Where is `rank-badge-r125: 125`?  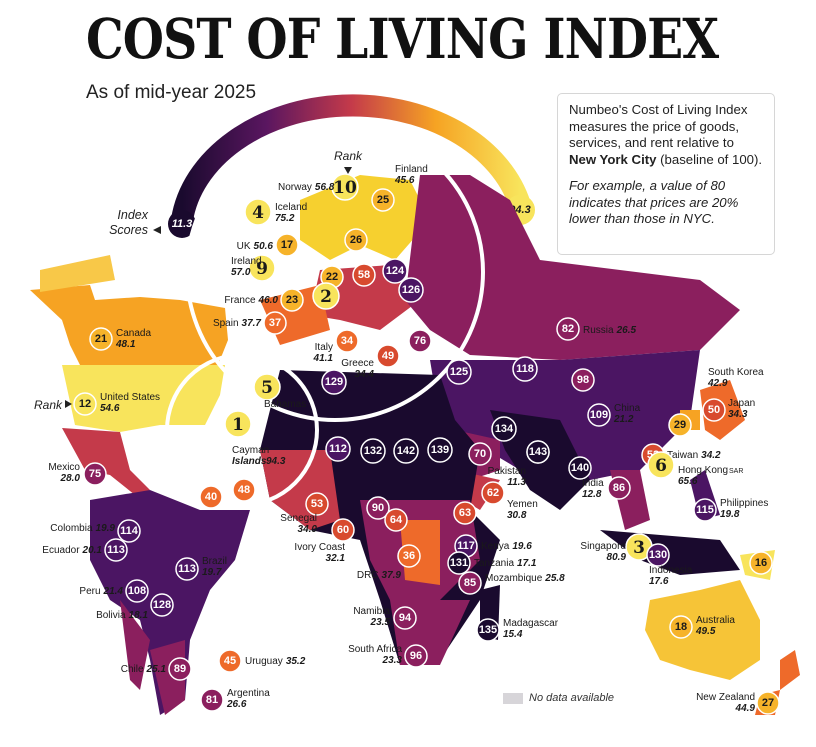 rank-badge-r125: 125 is located at coordinates (459, 372).